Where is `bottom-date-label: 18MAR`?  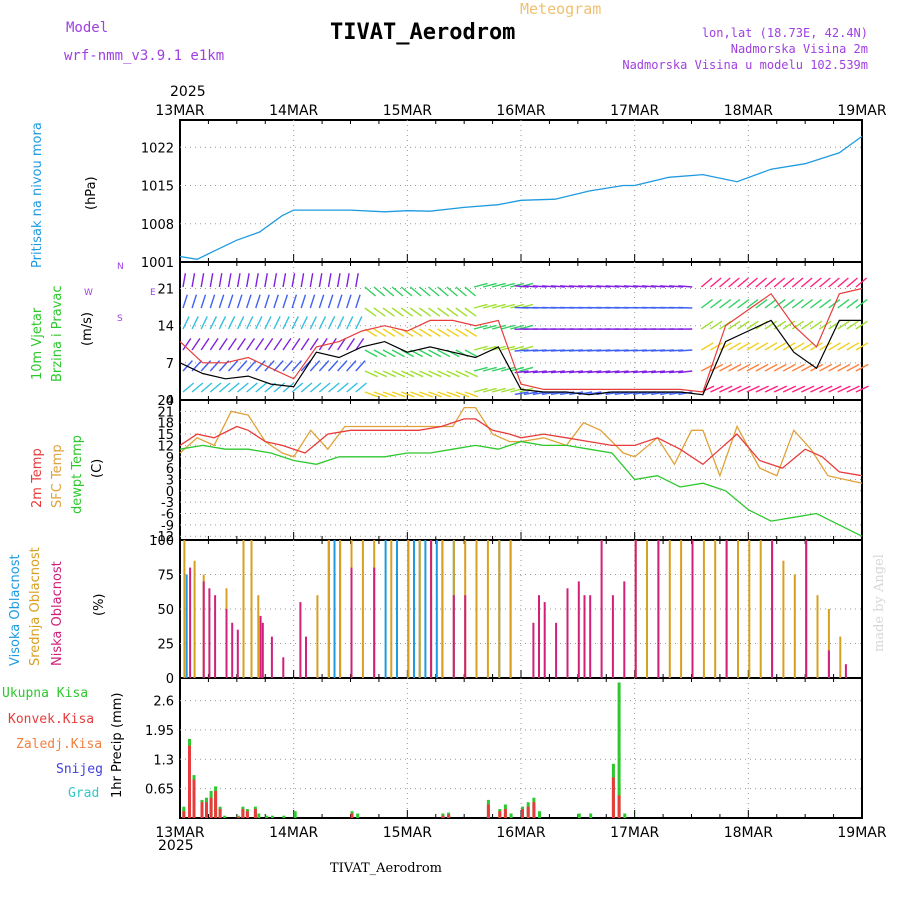
bottom-date-label: 18MAR is located at coordinates (748, 833).